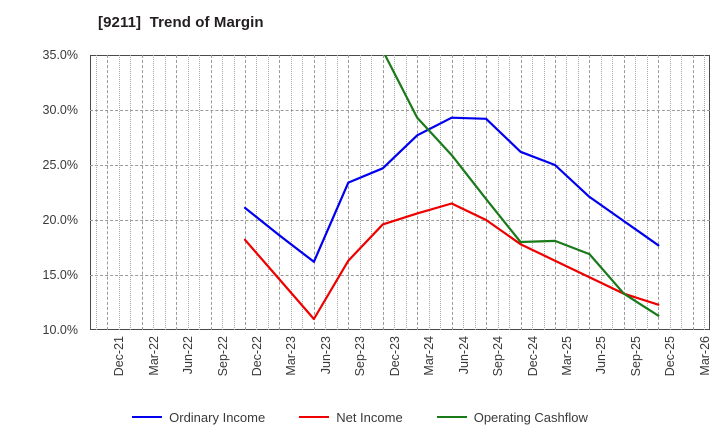 The image size is (720, 440). What do you see at coordinates (704, 356) in the screenshot?
I see `x-tick-label: Mar-26` at bounding box center [704, 356].